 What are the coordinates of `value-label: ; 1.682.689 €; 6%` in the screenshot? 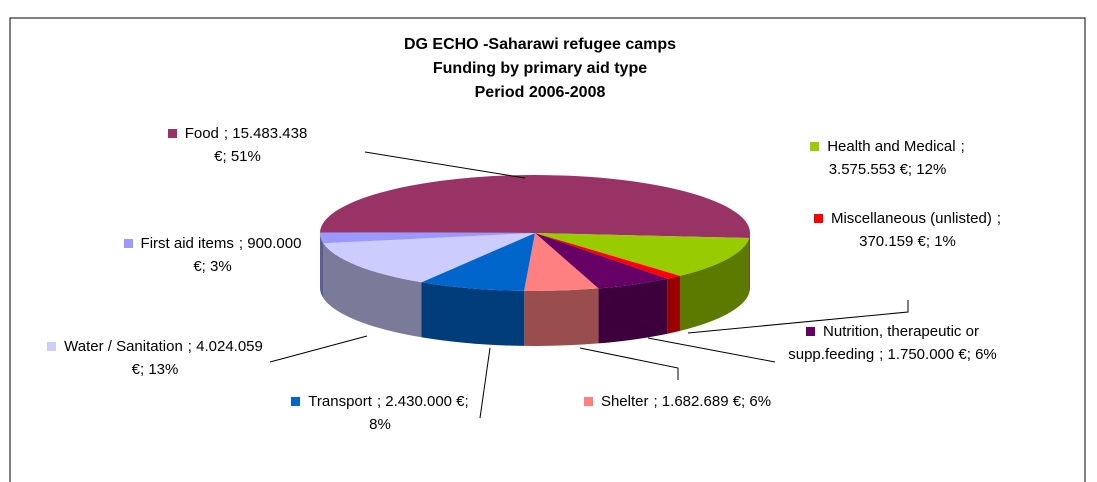 It's located at (712, 401).